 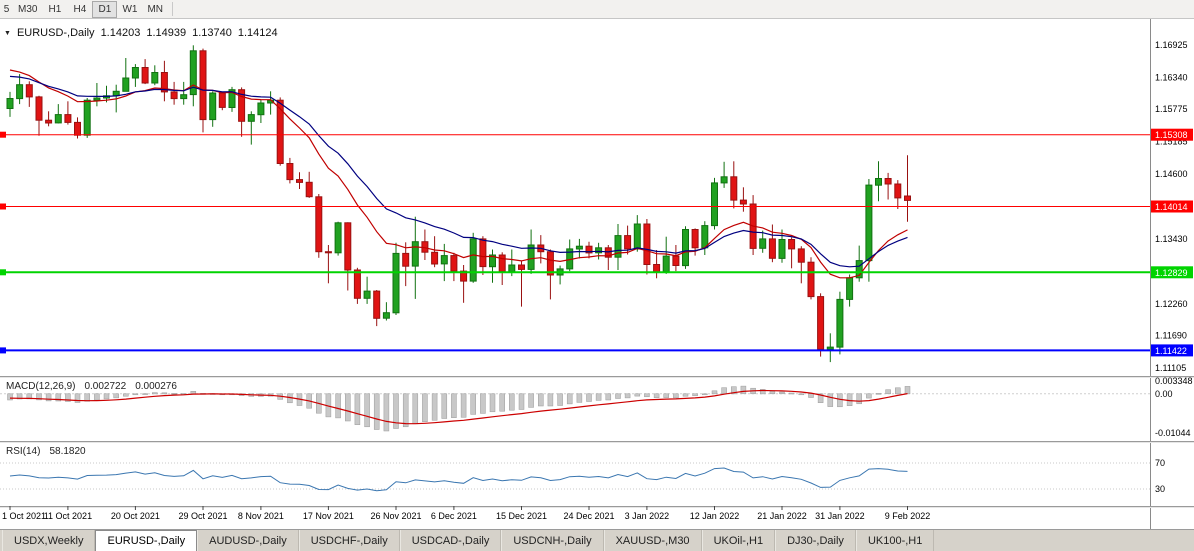 What do you see at coordinates (908, 516) in the screenshot?
I see `svg-text: 9 Feb 2022` at bounding box center [908, 516].